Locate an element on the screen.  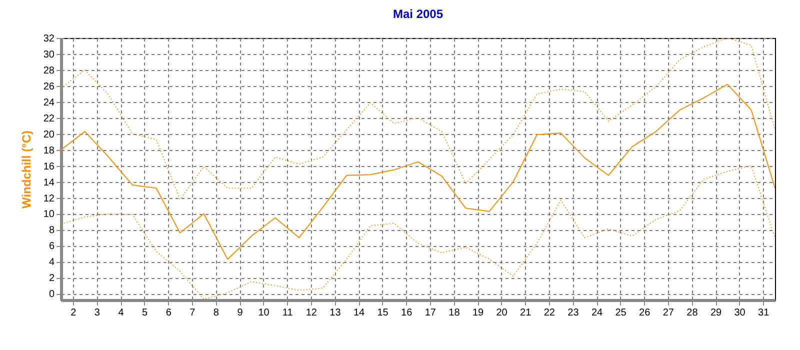
x-tick-label: 11 is located at coordinates (288, 313).